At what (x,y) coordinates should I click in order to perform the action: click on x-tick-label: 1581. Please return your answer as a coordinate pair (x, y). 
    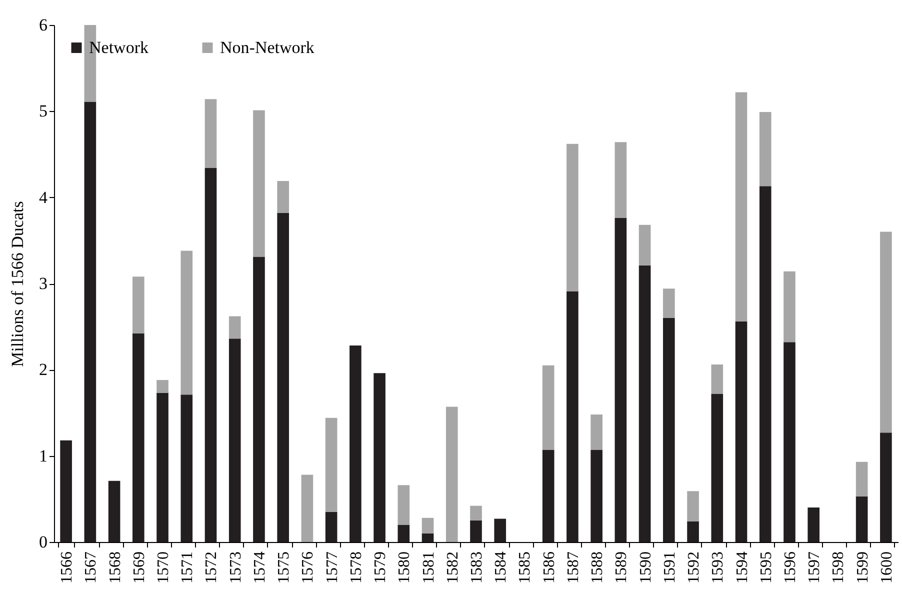
    Looking at the image, I should click on (429, 568).